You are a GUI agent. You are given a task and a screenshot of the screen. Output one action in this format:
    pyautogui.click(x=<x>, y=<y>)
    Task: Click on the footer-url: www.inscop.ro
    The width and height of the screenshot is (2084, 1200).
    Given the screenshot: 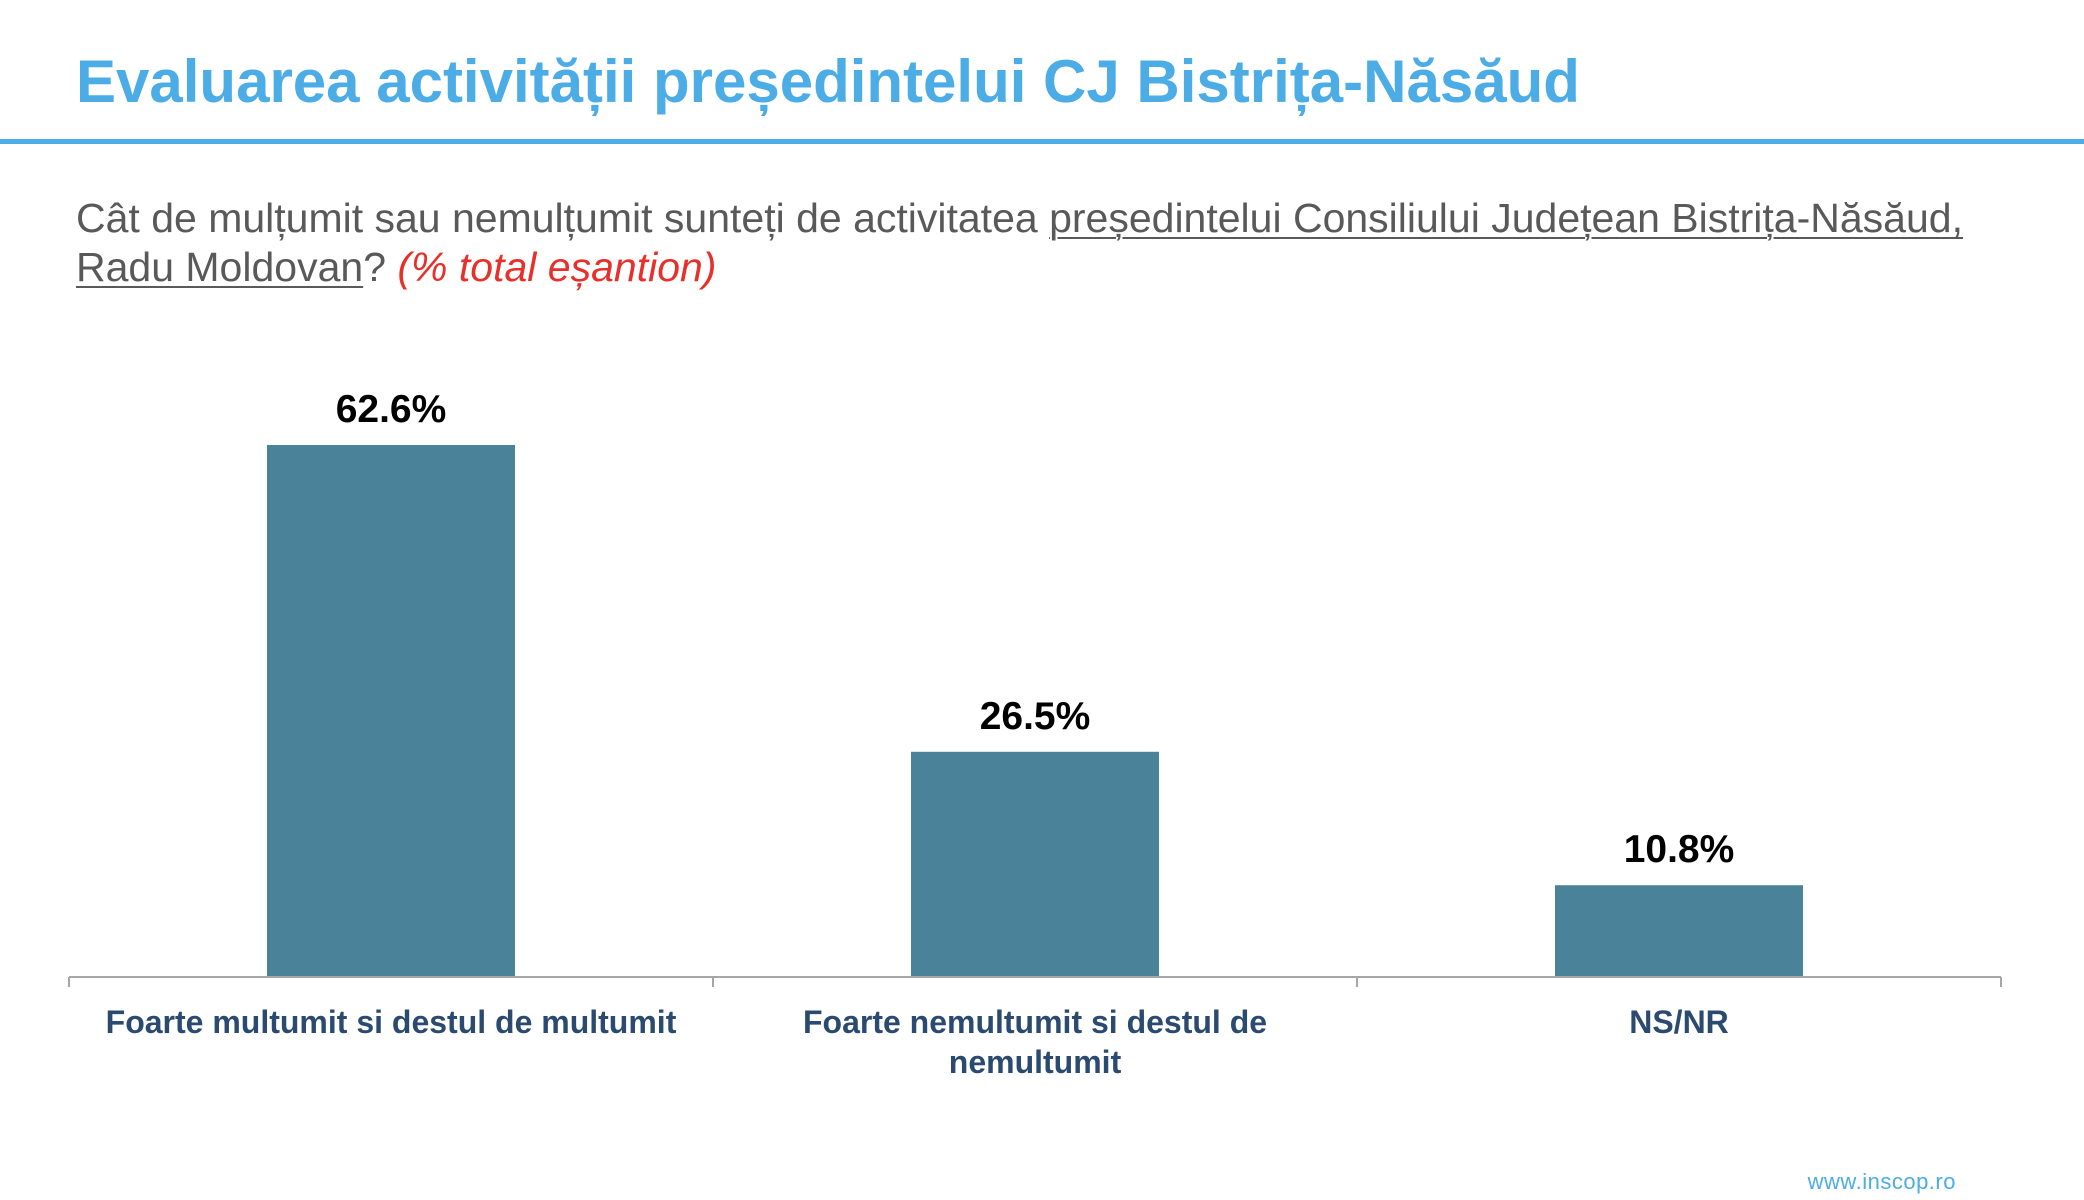 What is the action you would take?
    pyautogui.click(x=1881, y=1181)
    